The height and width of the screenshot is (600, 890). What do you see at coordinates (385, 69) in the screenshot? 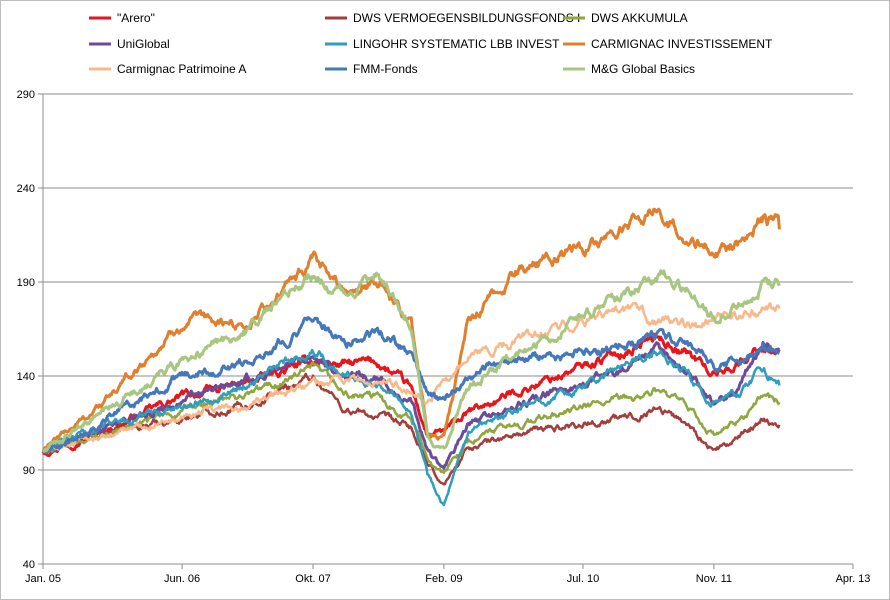
I see `legend-label: FMM-Fonds` at bounding box center [385, 69].